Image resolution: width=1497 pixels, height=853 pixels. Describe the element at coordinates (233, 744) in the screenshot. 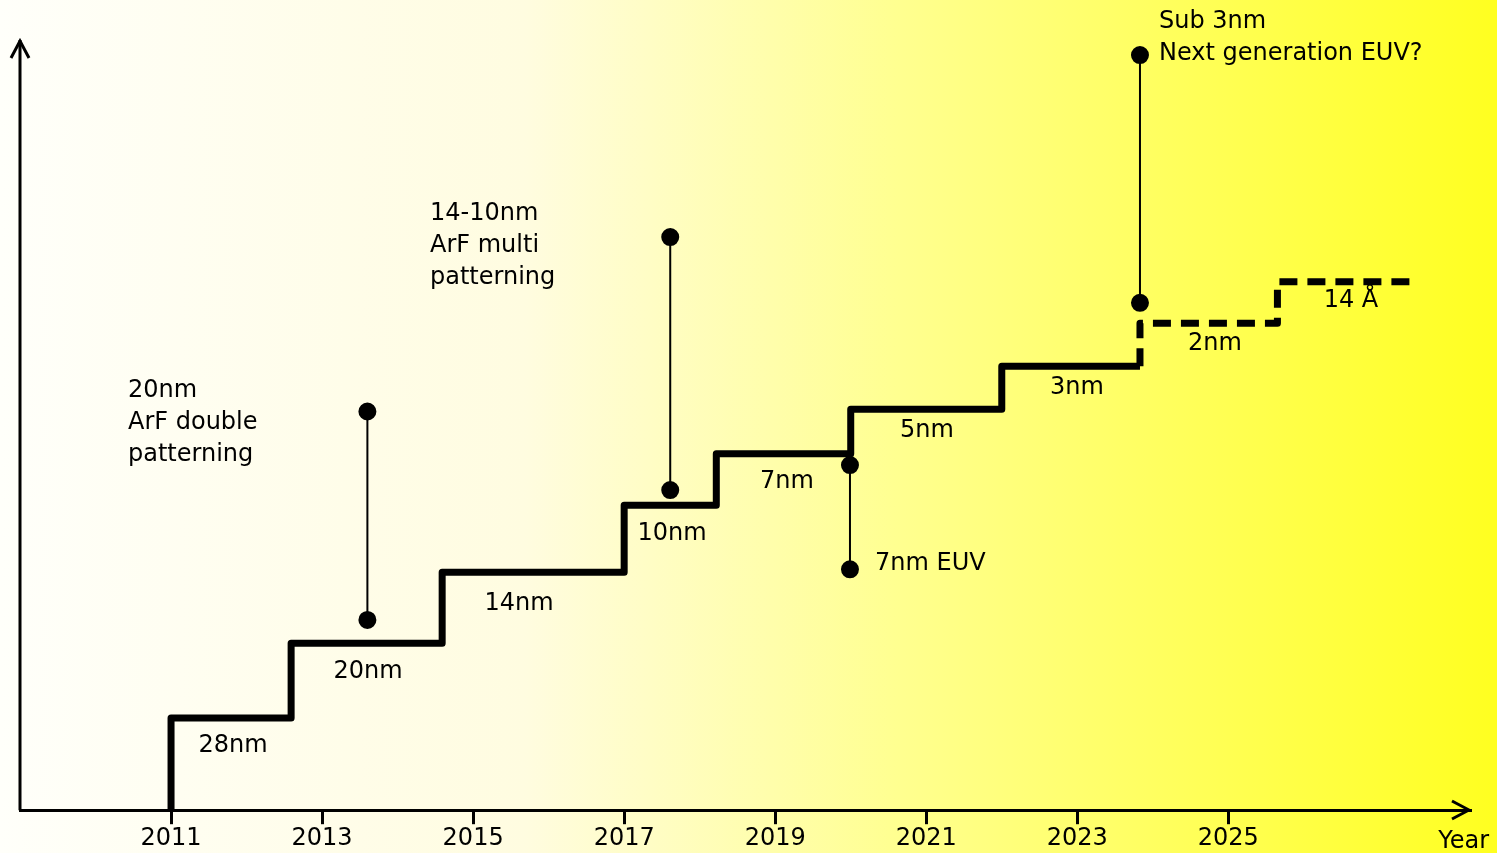

I see `annotation: 28nm` at that location.